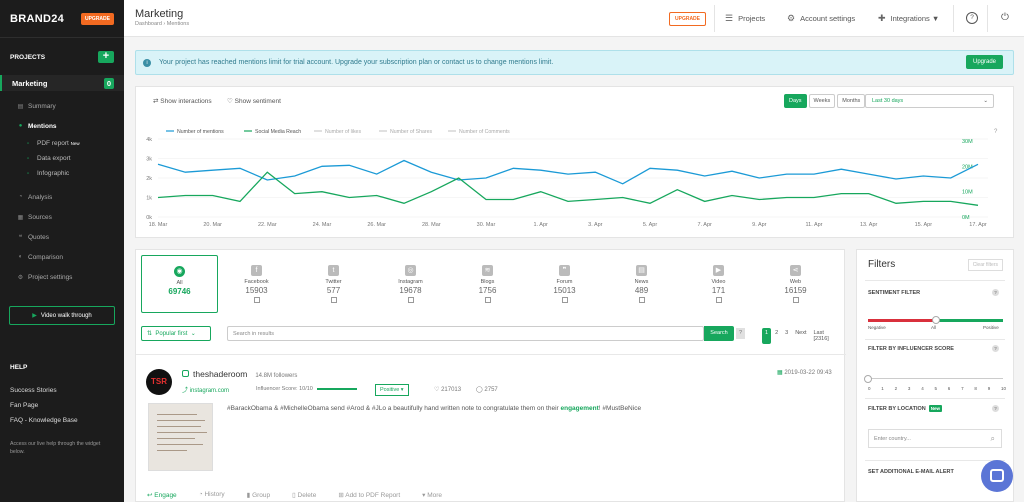 The image size is (1024, 502). Describe the element at coordinates (62, 257) in the screenshot. I see `sidebar-item-comparison: ◐ Comparison` at that location.